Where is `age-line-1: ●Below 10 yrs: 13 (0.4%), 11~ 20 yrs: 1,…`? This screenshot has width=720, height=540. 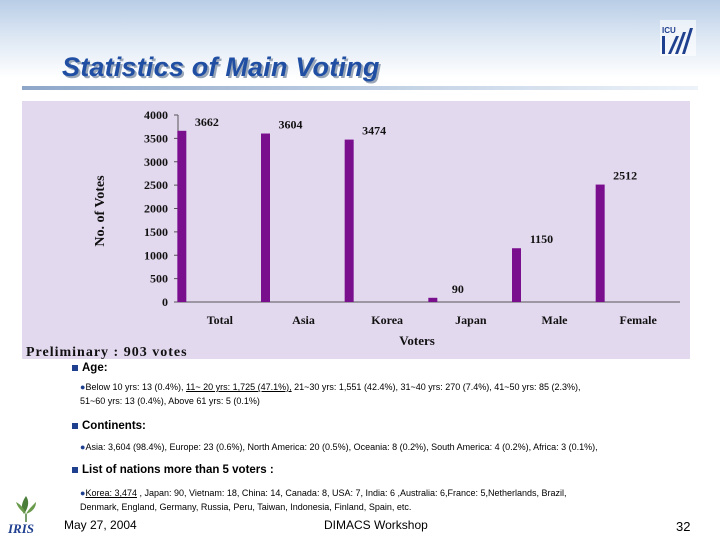
age-line-1: ●Below 10 yrs: 13 (0.4%), 11~ 20 yrs: 1,… is located at coordinates (380, 387).